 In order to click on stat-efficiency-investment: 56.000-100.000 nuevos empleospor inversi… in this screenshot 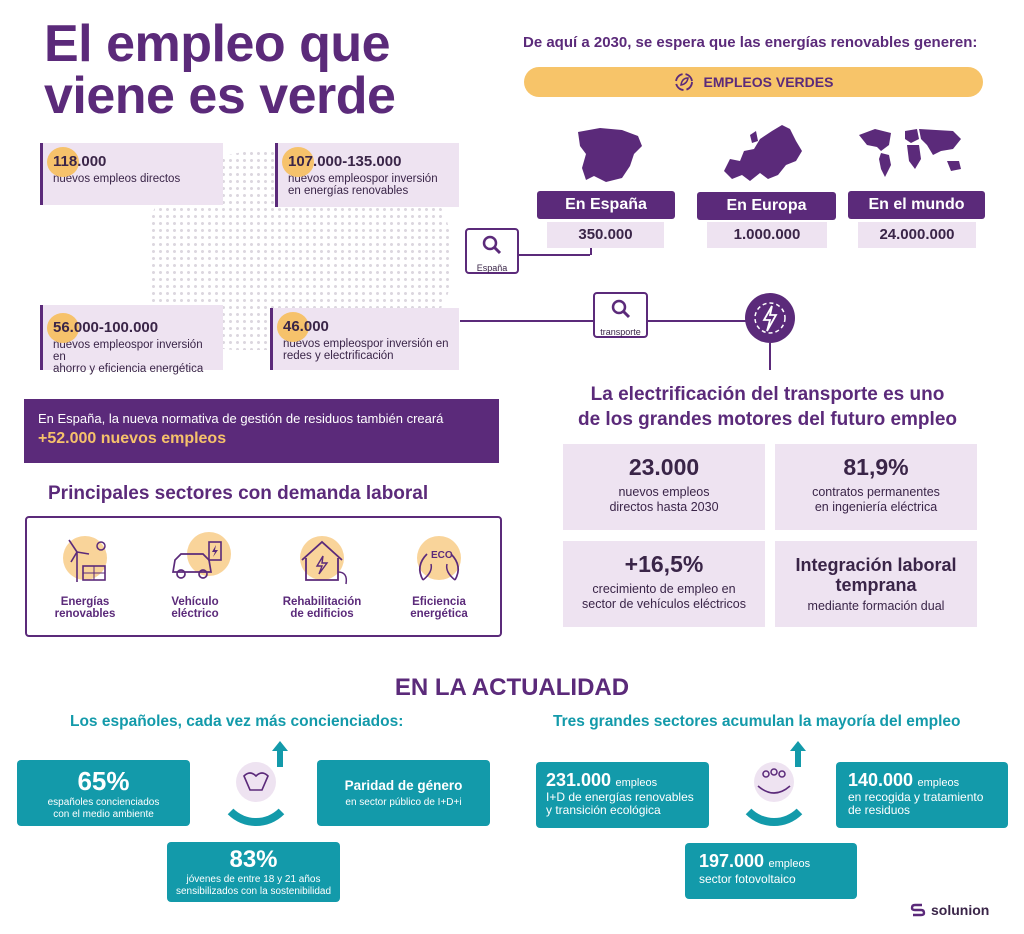, I will do `click(131, 340)`.